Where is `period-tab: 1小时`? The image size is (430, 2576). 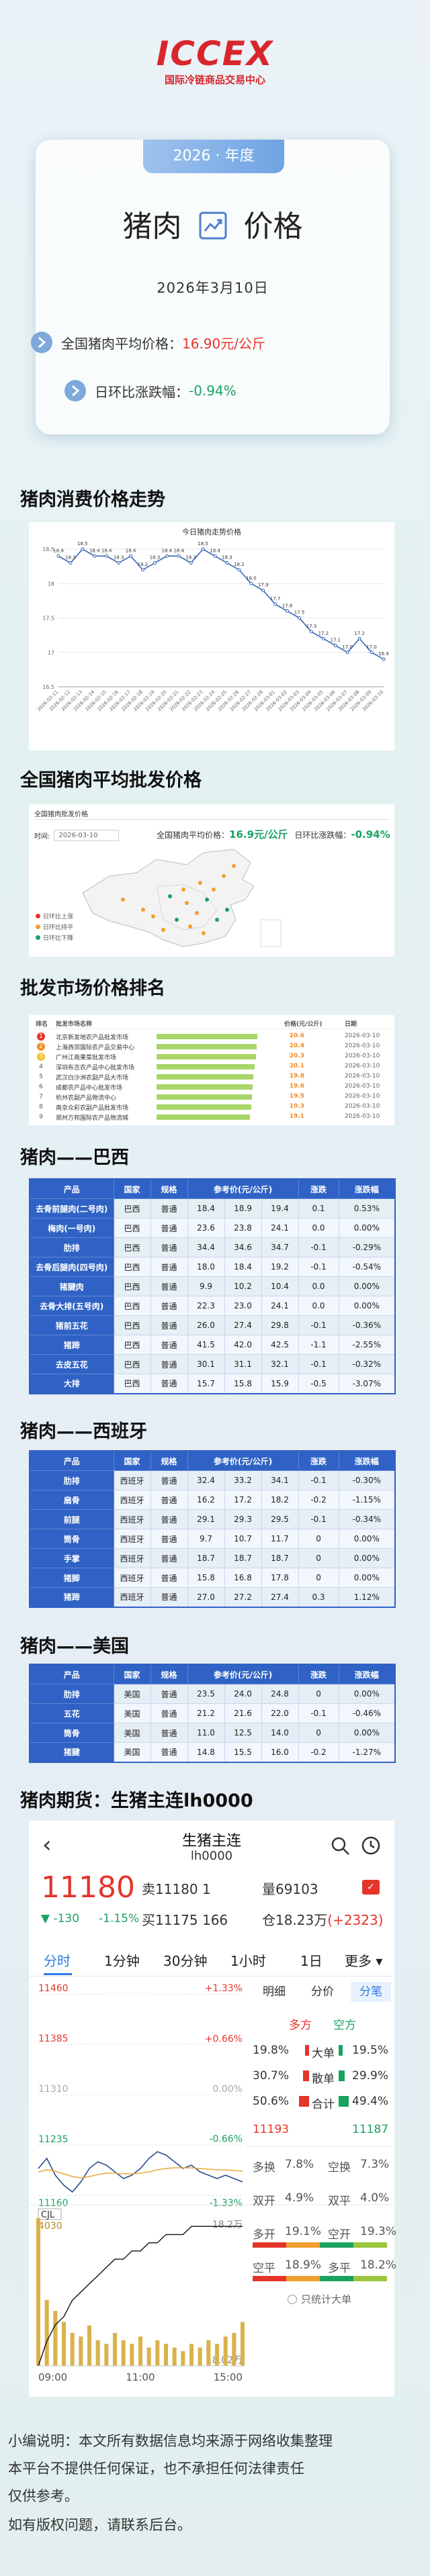
period-tab: 1小时 is located at coordinates (248, 1961).